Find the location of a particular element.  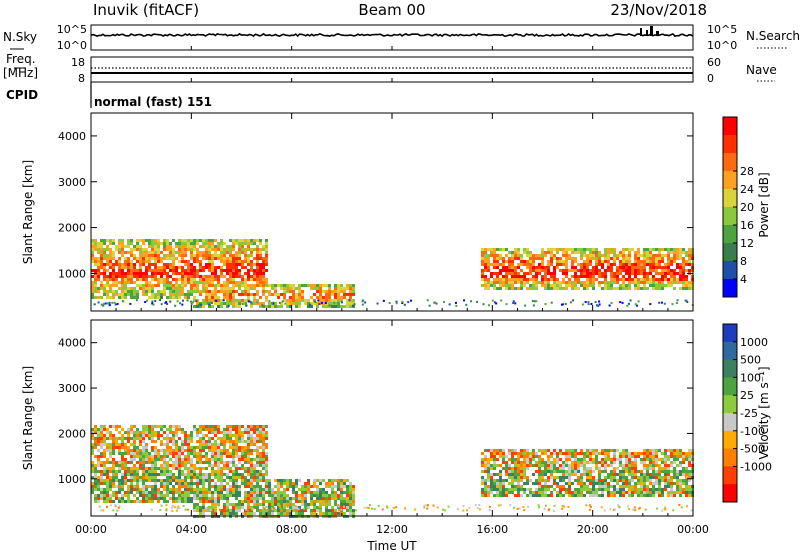

velocity-data-layer is located at coordinates (392, 471).